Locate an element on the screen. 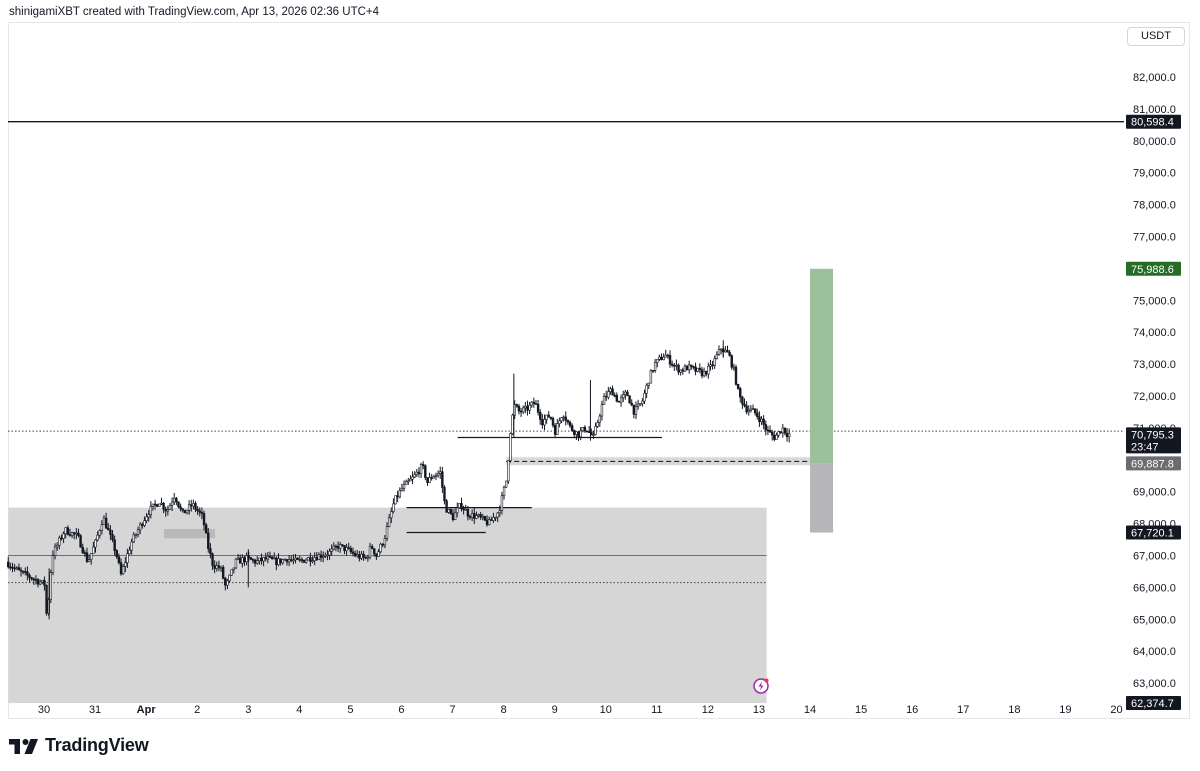 Image resolution: width=1200 pixels, height=771 pixels. price-badge-label: 67,720.1 is located at coordinates (1152, 534).